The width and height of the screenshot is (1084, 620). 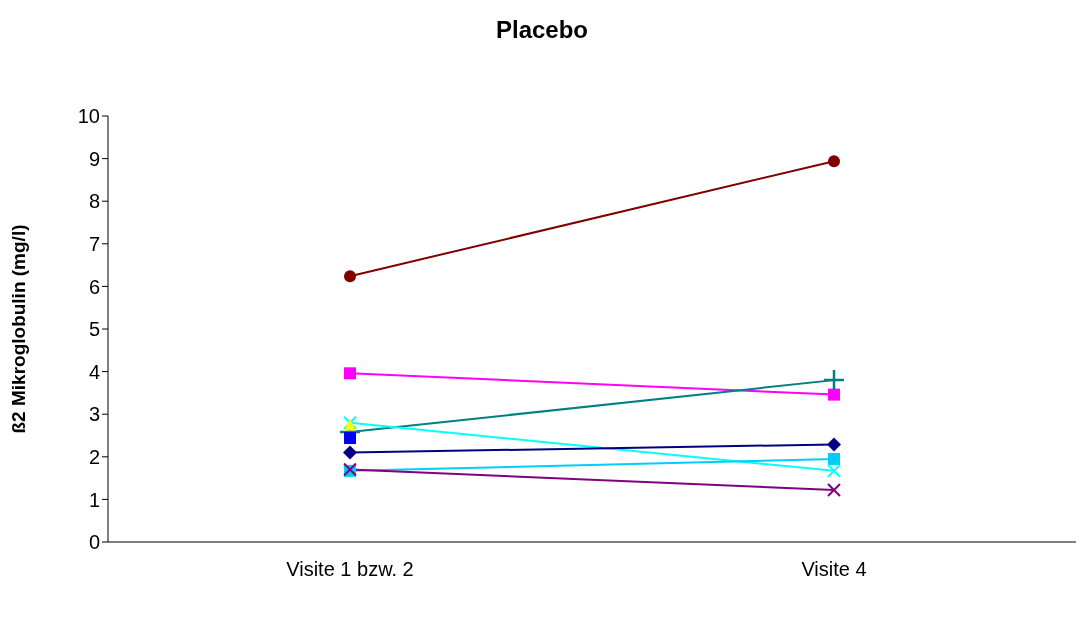 What do you see at coordinates (94, 158) in the screenshot?
I see `y-tick-label: 9` at bounding box center [94, 158].